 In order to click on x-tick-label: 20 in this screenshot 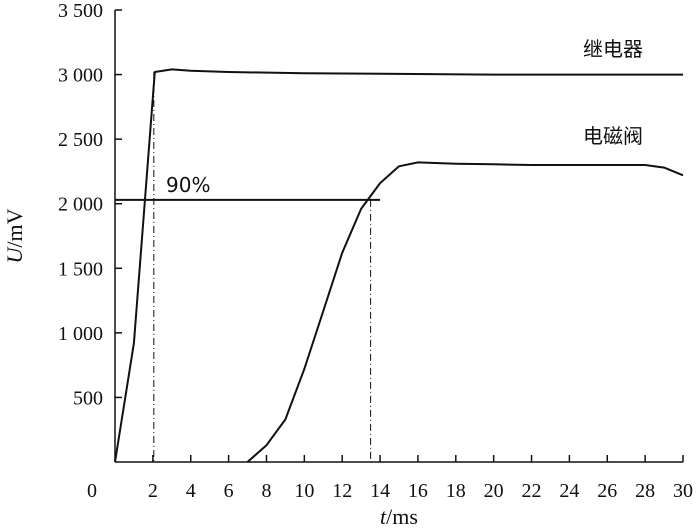, I will do `click(494, 491)`.